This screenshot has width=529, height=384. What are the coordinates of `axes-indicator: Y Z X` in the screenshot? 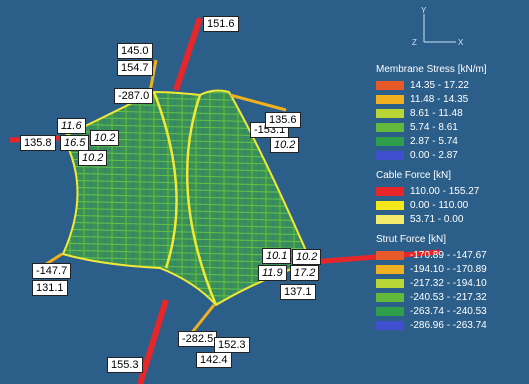 It's located at (442, 30).